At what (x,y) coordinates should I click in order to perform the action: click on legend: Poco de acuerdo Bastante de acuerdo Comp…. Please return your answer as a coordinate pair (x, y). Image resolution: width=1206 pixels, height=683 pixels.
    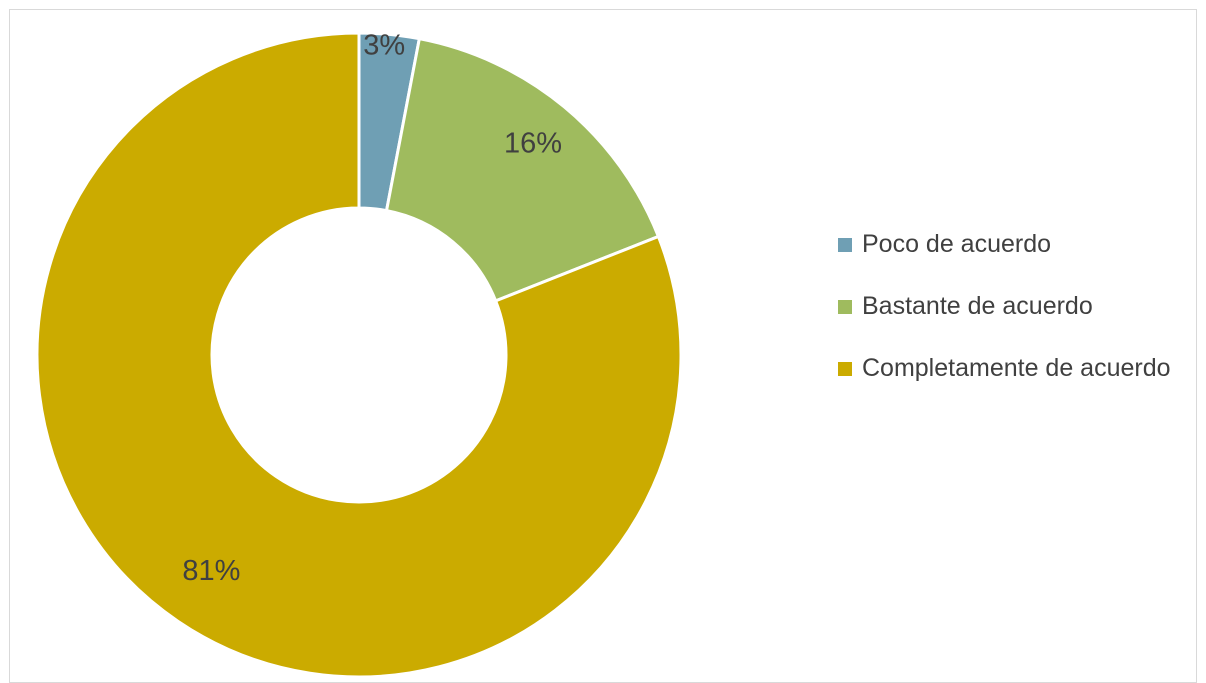
    Looking at the image, I should click on (1008, 319).